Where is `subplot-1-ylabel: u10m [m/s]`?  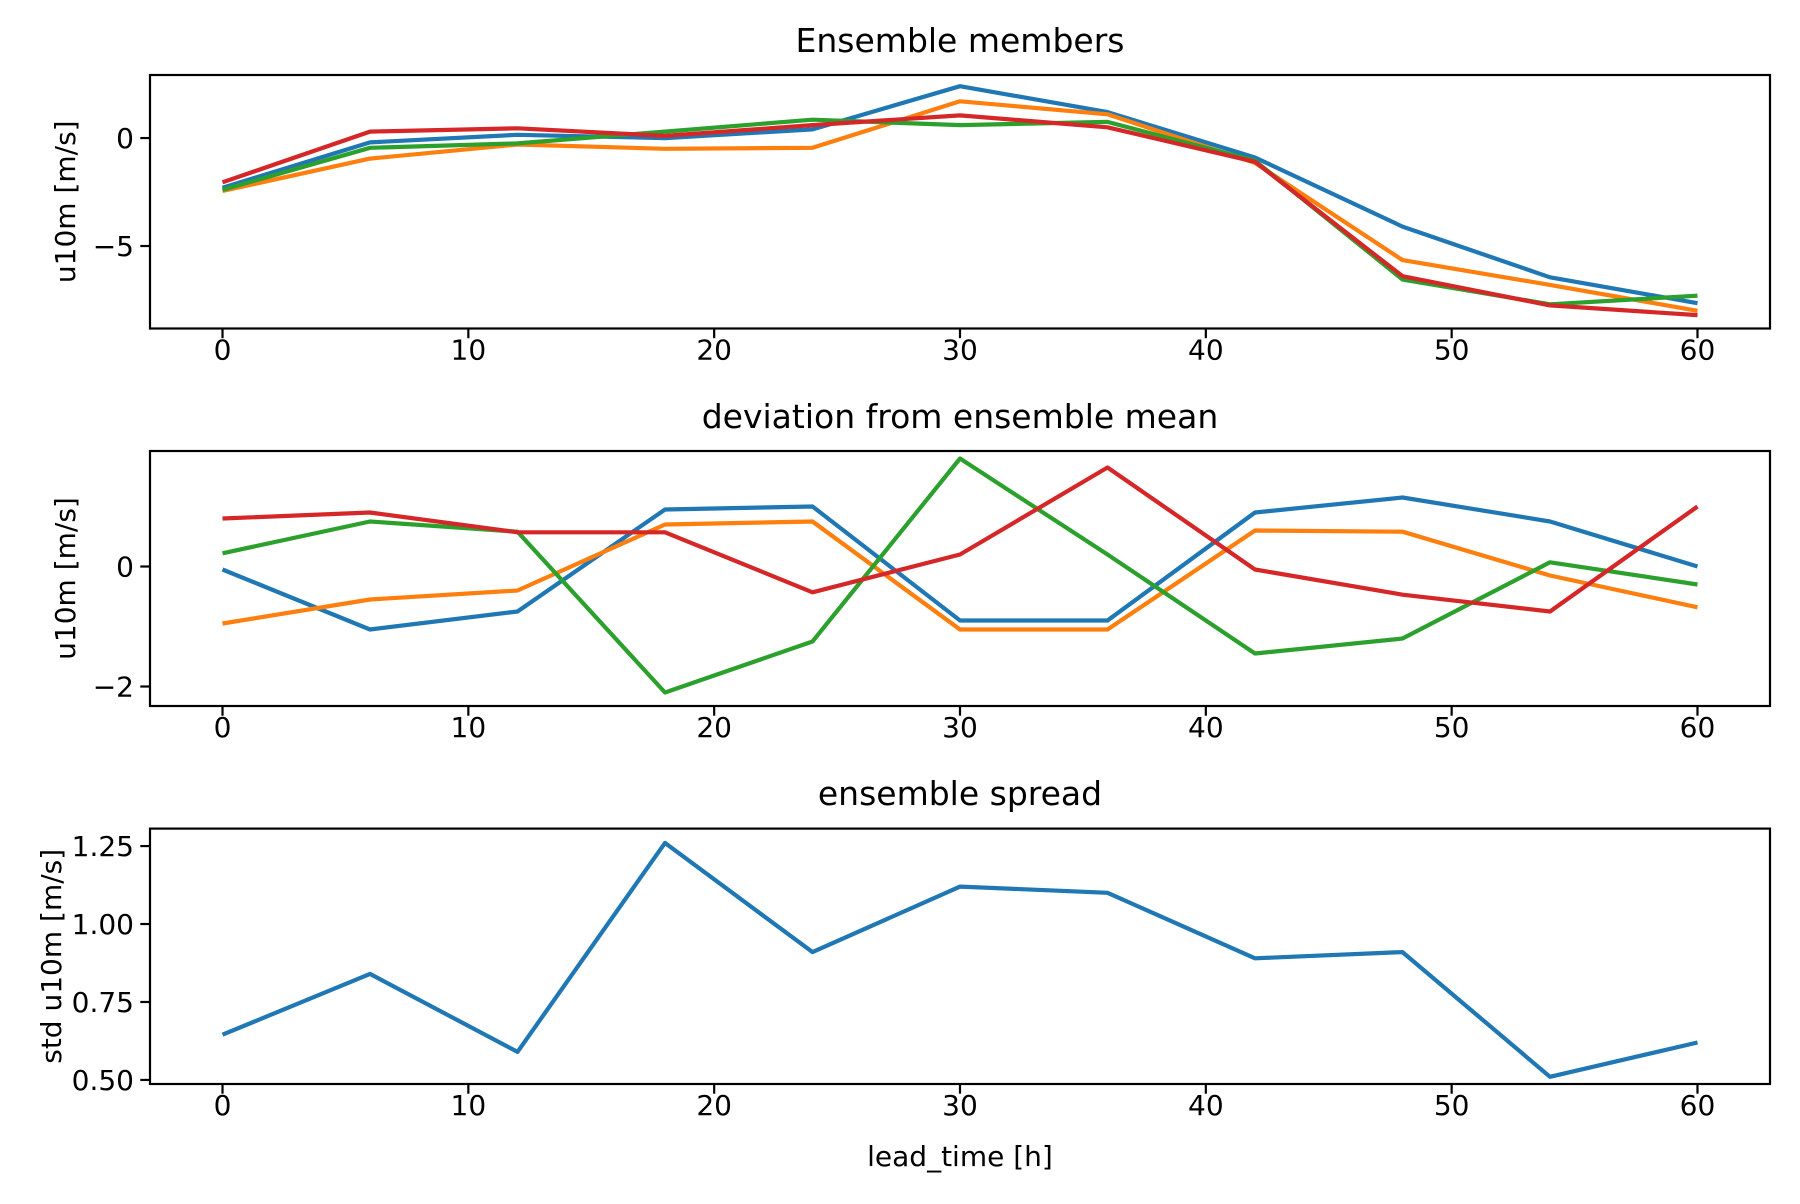
subplot-1-ylabel: u10m [m/s] is located at coordinates (65, 201).